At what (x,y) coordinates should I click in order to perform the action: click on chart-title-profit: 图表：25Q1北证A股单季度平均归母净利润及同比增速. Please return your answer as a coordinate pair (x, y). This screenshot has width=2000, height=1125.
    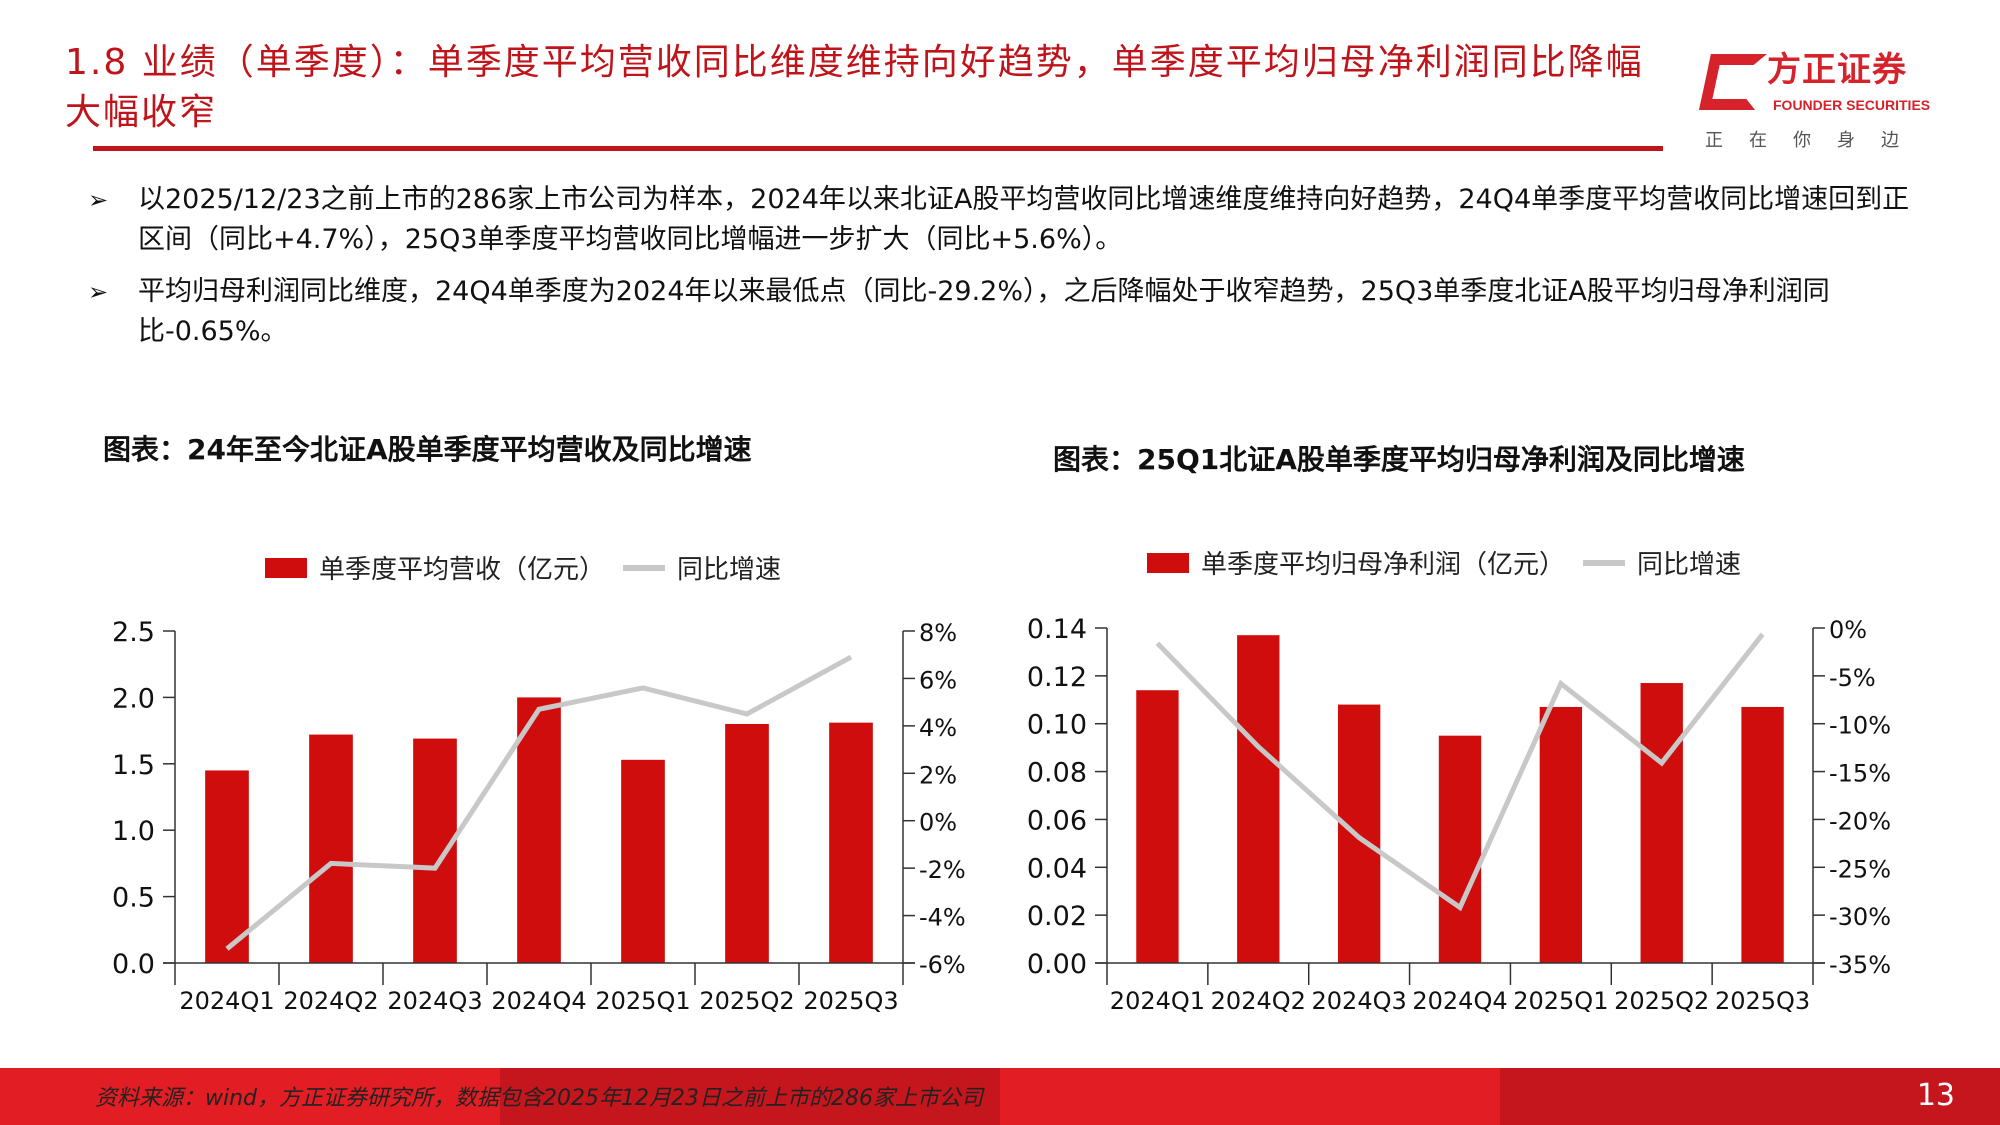
    Looking at the image, I should click on (1399, 459).